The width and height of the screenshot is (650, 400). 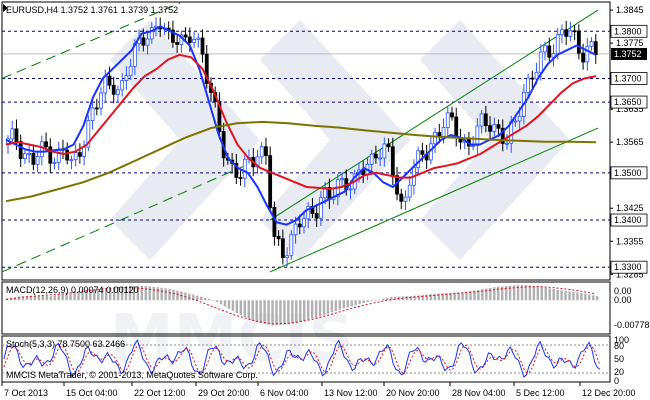 I want to click on x-tick-label: 12 Dec 20:00, so click(x=609, y=393).